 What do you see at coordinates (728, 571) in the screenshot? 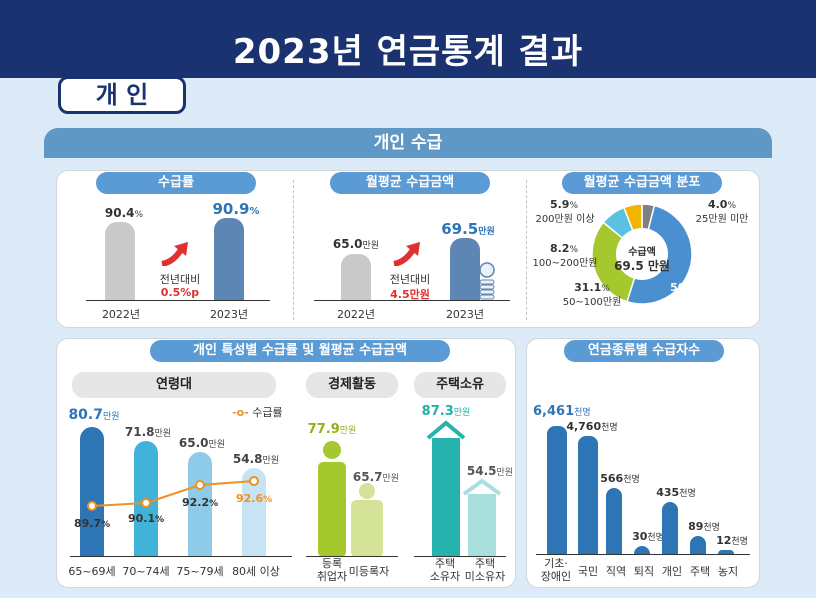
I see `type-cat-farmland: 농지` at bounding box center [728, 571].